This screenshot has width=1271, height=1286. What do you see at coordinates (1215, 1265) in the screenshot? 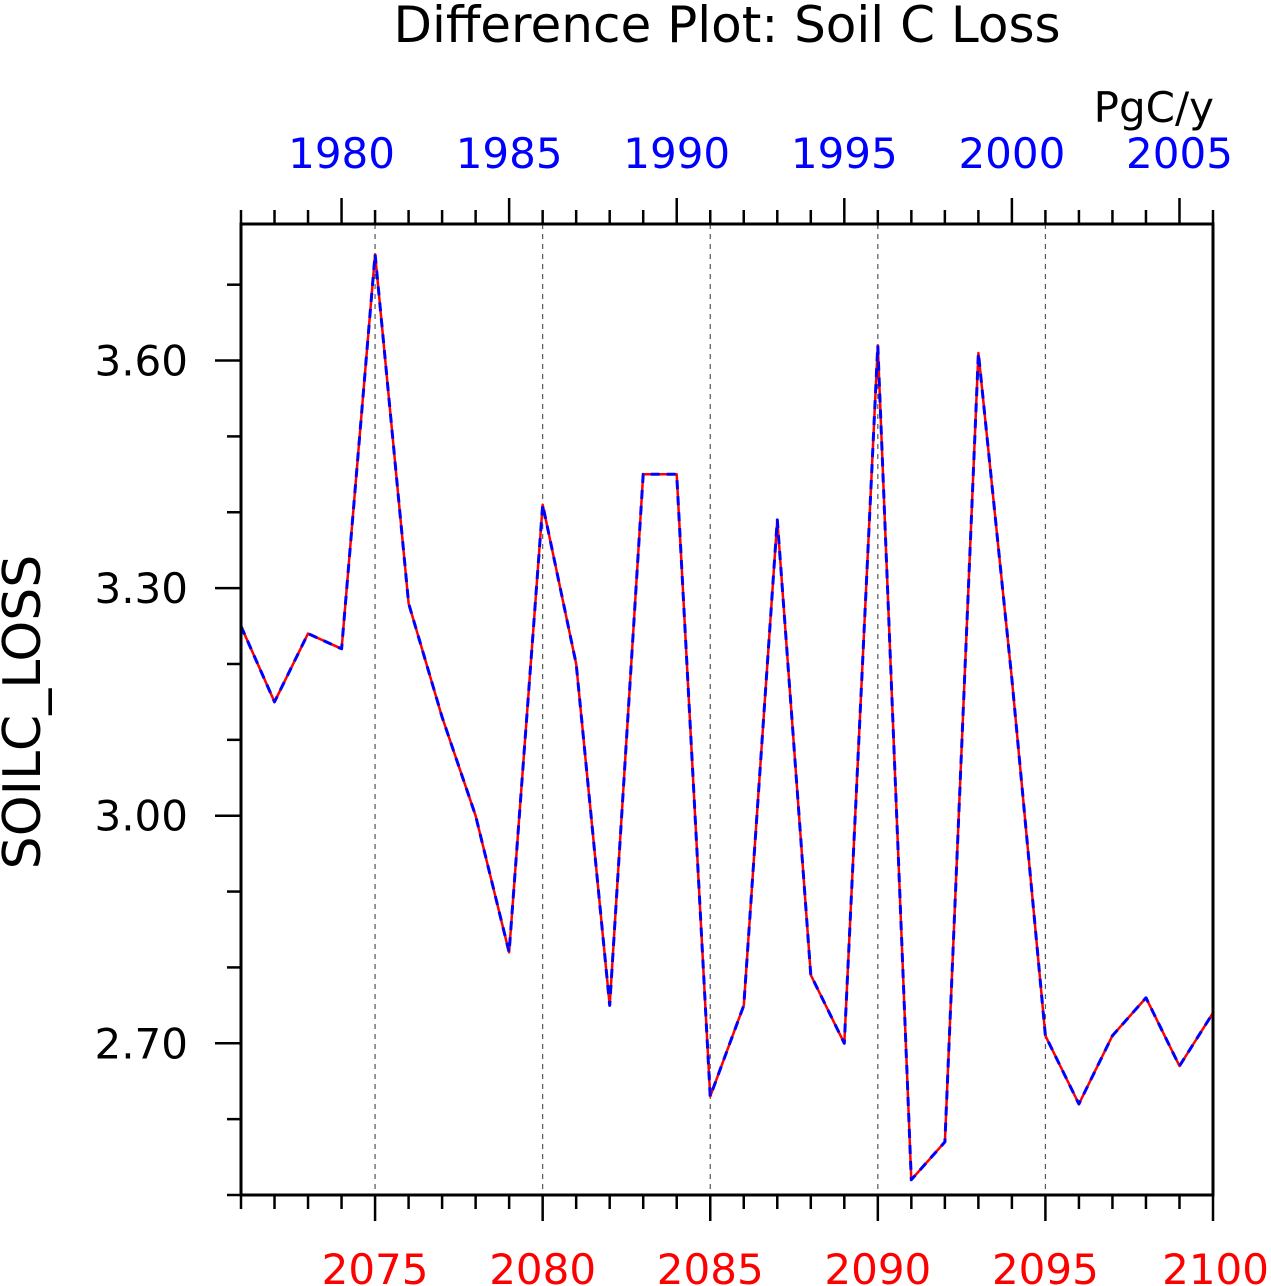
I see `x-bottom-tick-label: 2100` at bounding box center [1215, 1265].